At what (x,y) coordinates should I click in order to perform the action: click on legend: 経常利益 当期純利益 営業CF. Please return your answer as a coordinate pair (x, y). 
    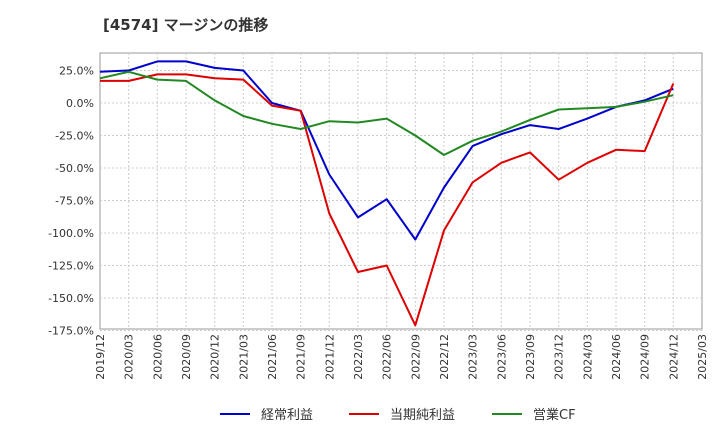
    Looking at the image, I should click on (398, 415).